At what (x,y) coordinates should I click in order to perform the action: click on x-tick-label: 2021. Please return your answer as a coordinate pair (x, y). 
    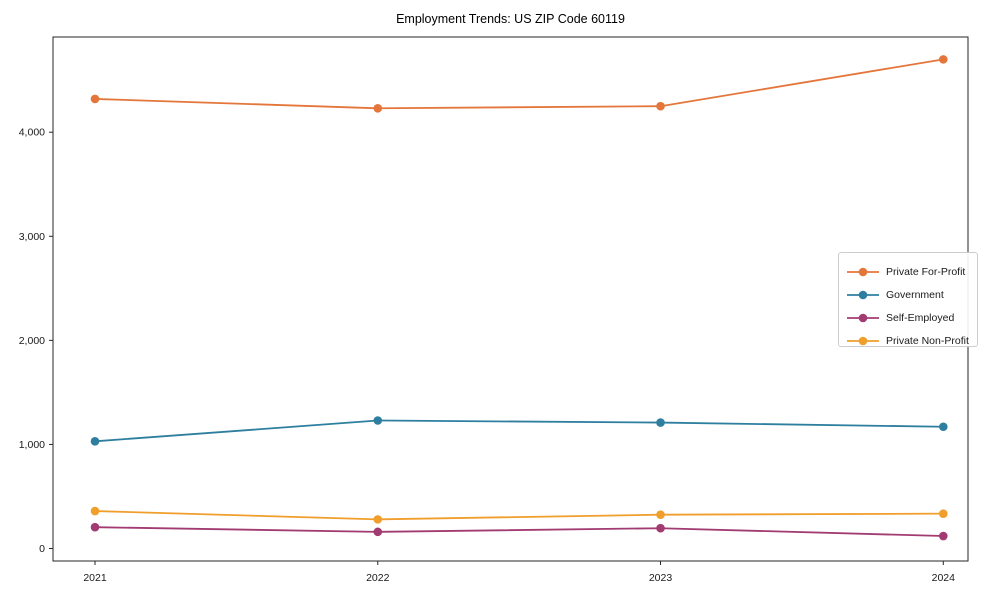
    Looking at the image, I should click on (95, 578).